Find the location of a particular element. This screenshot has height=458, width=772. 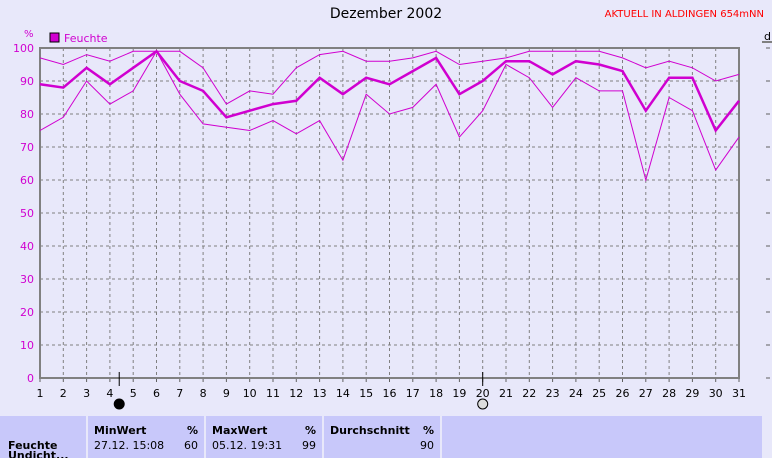

x-tick-label: 4 is located at coordinates (109, 393).